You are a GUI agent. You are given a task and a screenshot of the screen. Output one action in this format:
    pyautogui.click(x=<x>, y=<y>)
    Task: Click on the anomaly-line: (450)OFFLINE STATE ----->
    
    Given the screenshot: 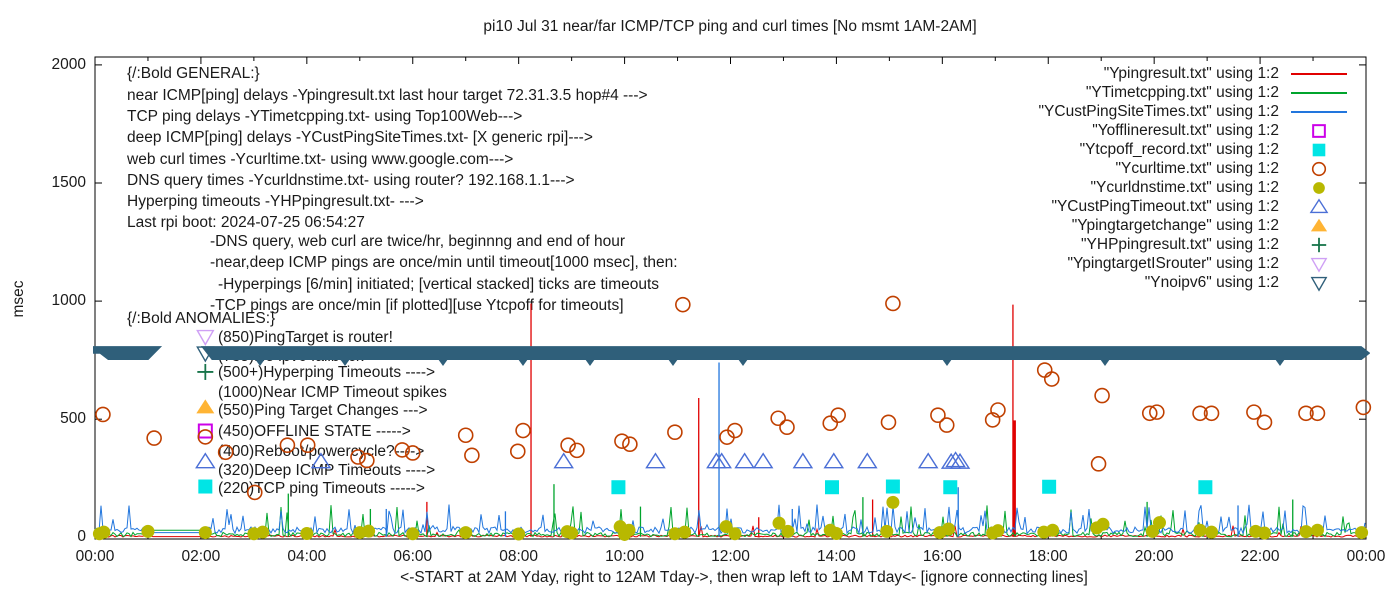 What is the action you would take?
    pyautogui.click(x=314, y=431)
    